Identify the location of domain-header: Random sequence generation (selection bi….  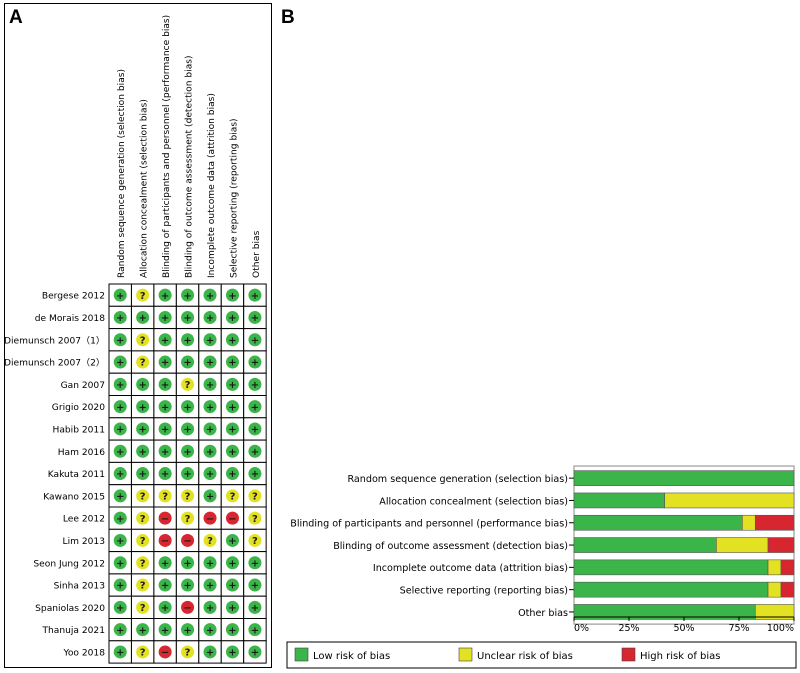
(122, 173).